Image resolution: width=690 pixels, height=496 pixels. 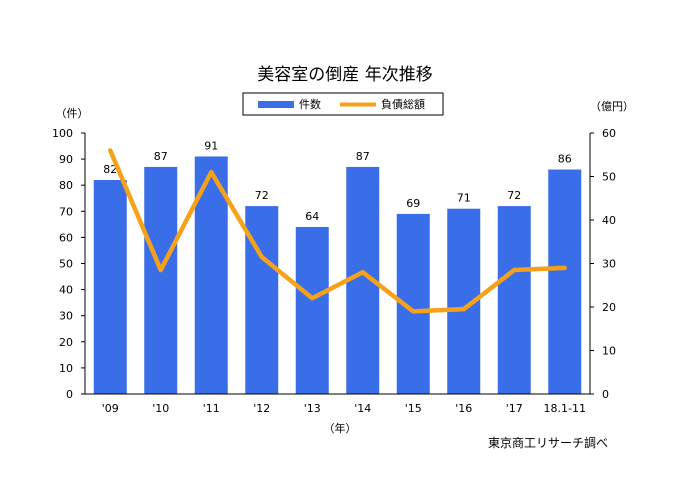 I want to click on x-axis-label: （年）, so click(x=340, y=428).